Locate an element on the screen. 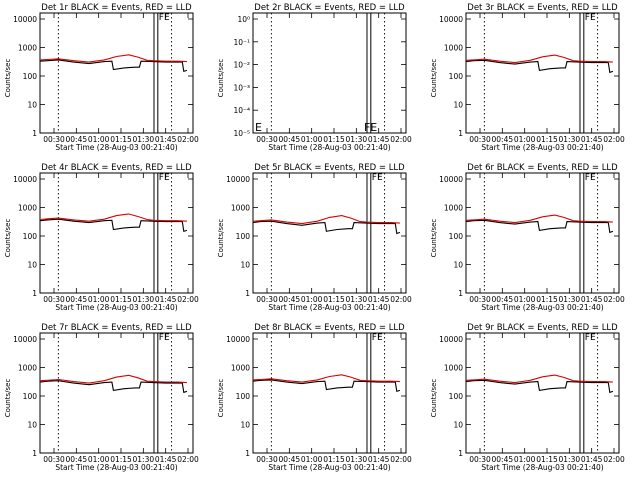  y-tick-label: 10⁻¹ is located at coordinates (241, 42).